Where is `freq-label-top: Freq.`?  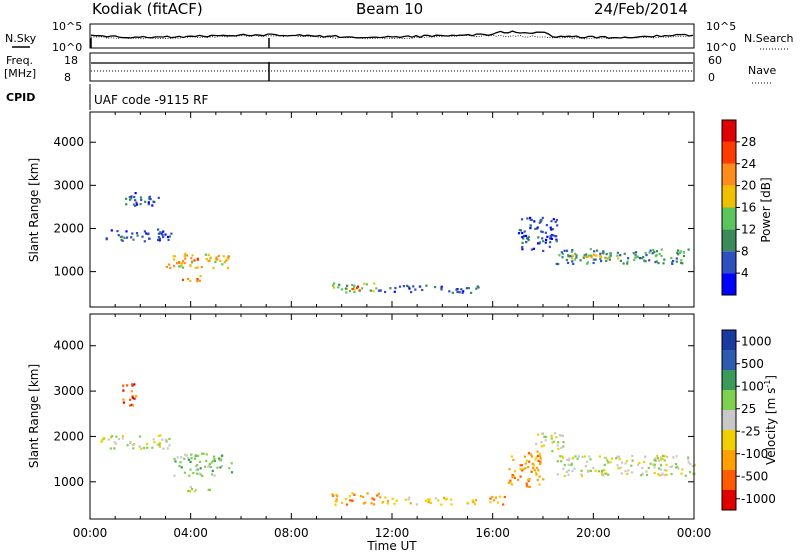 freq-label-top: Freq. is located at coordinates (19, 60).